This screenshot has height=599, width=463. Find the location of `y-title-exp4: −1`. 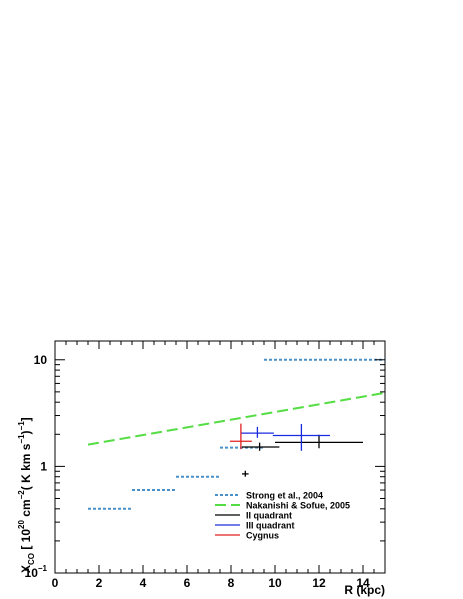

y-title-exp4: −1 is located at coordinates (21, 426).